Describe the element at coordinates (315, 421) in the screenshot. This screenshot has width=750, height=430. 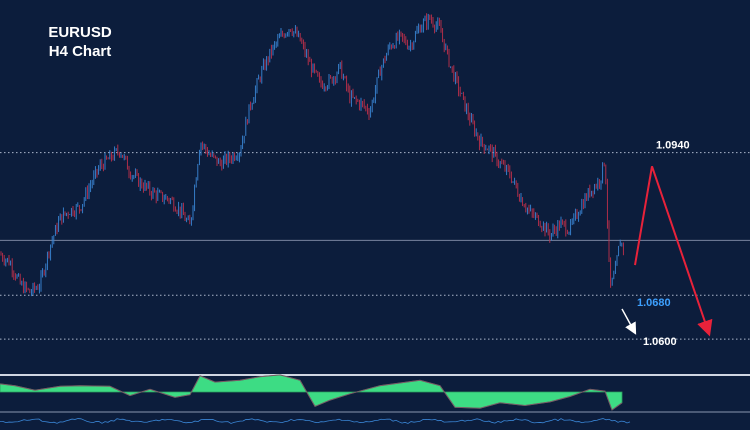
I see `bottom-strip-line` at that location.